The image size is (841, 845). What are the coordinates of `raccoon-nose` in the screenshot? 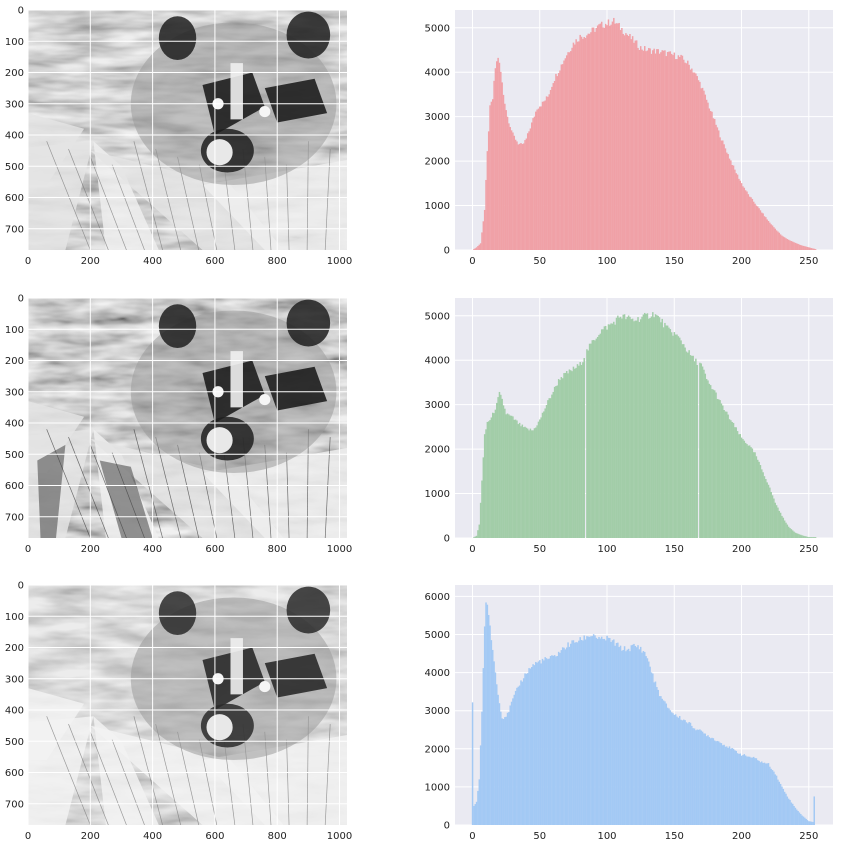 It's located at (219, 727).